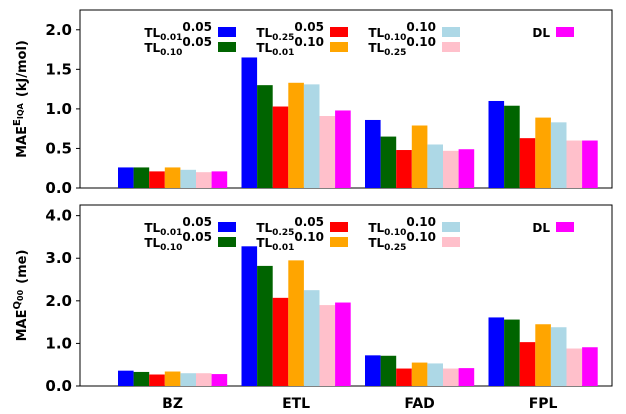 The width and height of the screenshot is (626, 414). Describe the element at coordinates (58, 148) in the screenshot. I see `y-tick-label: 0.5` at that location.